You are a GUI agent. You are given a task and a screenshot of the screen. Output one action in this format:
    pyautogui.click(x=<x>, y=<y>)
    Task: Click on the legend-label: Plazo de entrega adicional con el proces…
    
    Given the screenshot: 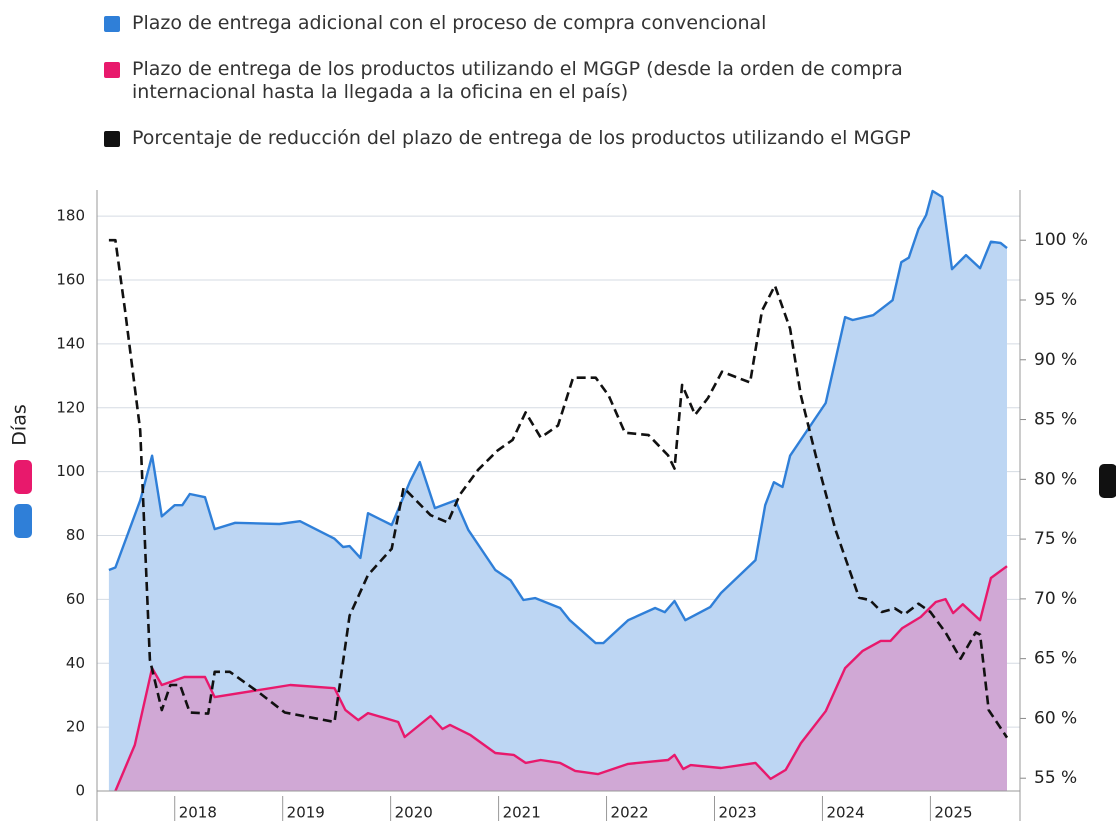 What is the action you would take?
    pyautogui.click(x=449, y=23)
    